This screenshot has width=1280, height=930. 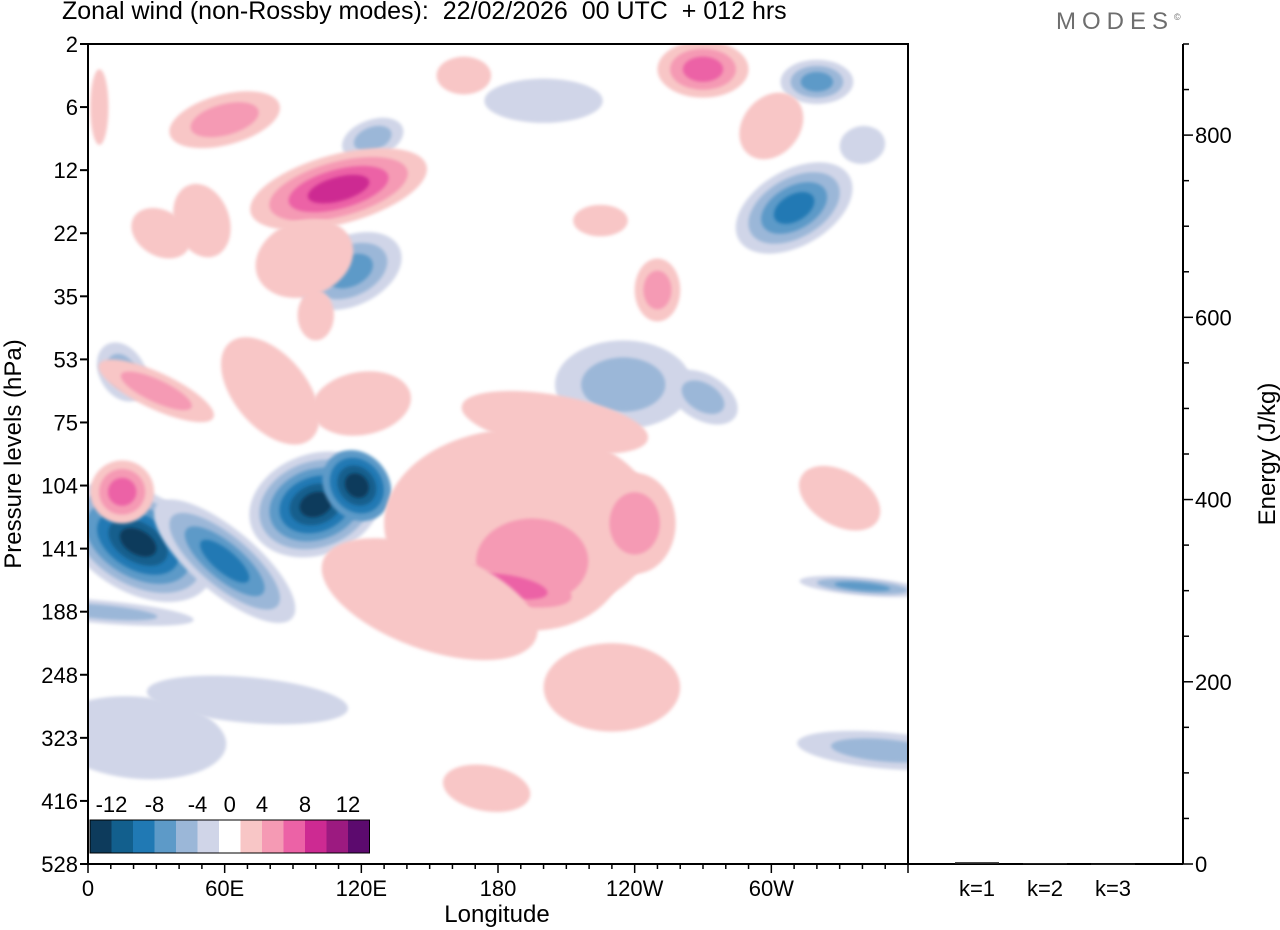 What do you see at coordinates (112, 804) in the screenshot?
I see `colorbar-label: -12` at bounding box center [112, 804].